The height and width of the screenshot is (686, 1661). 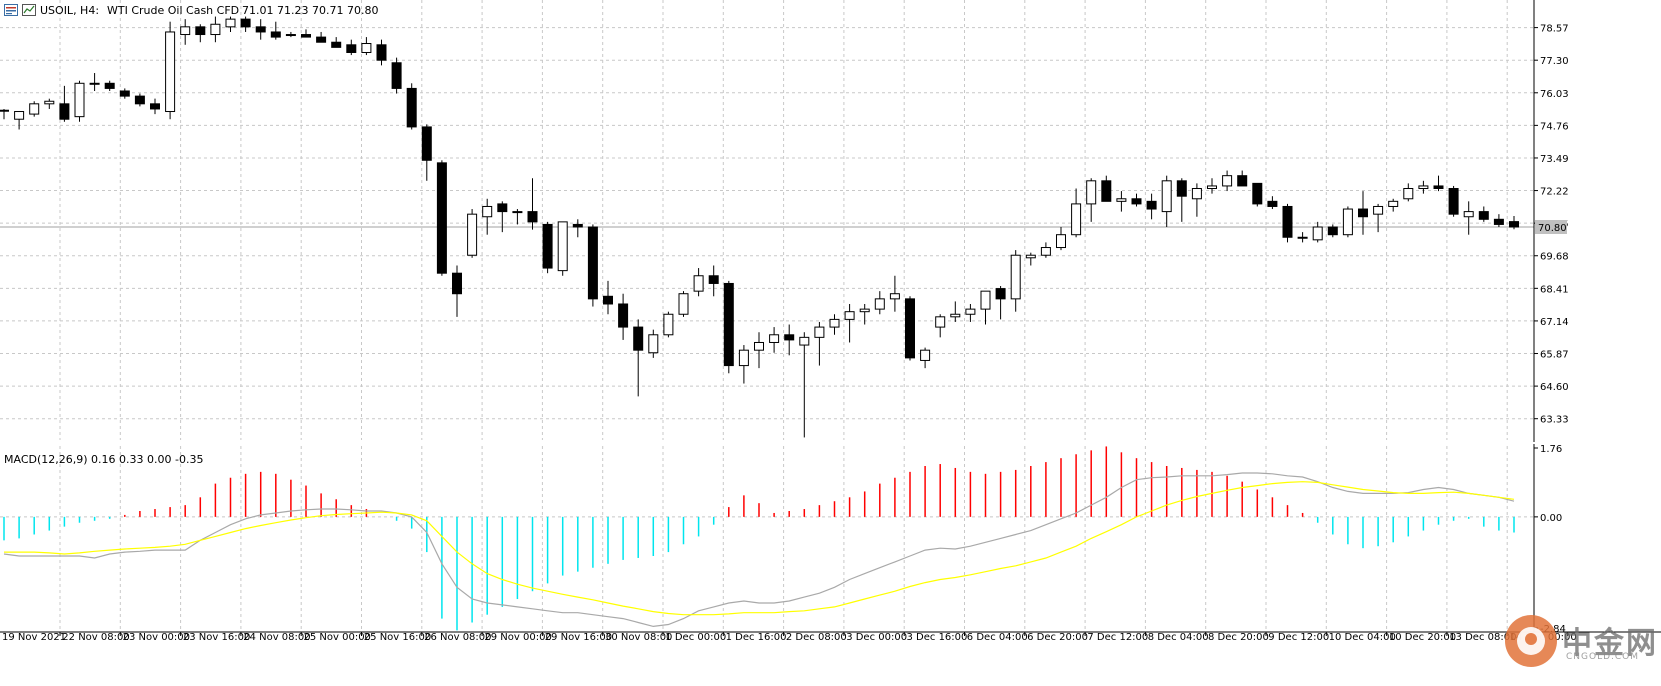 What do you see at coordinates (397, 637) in the screenshot?
I see `time-axis-label: 25 Nov 16:00` at bounding box center [397, 637].